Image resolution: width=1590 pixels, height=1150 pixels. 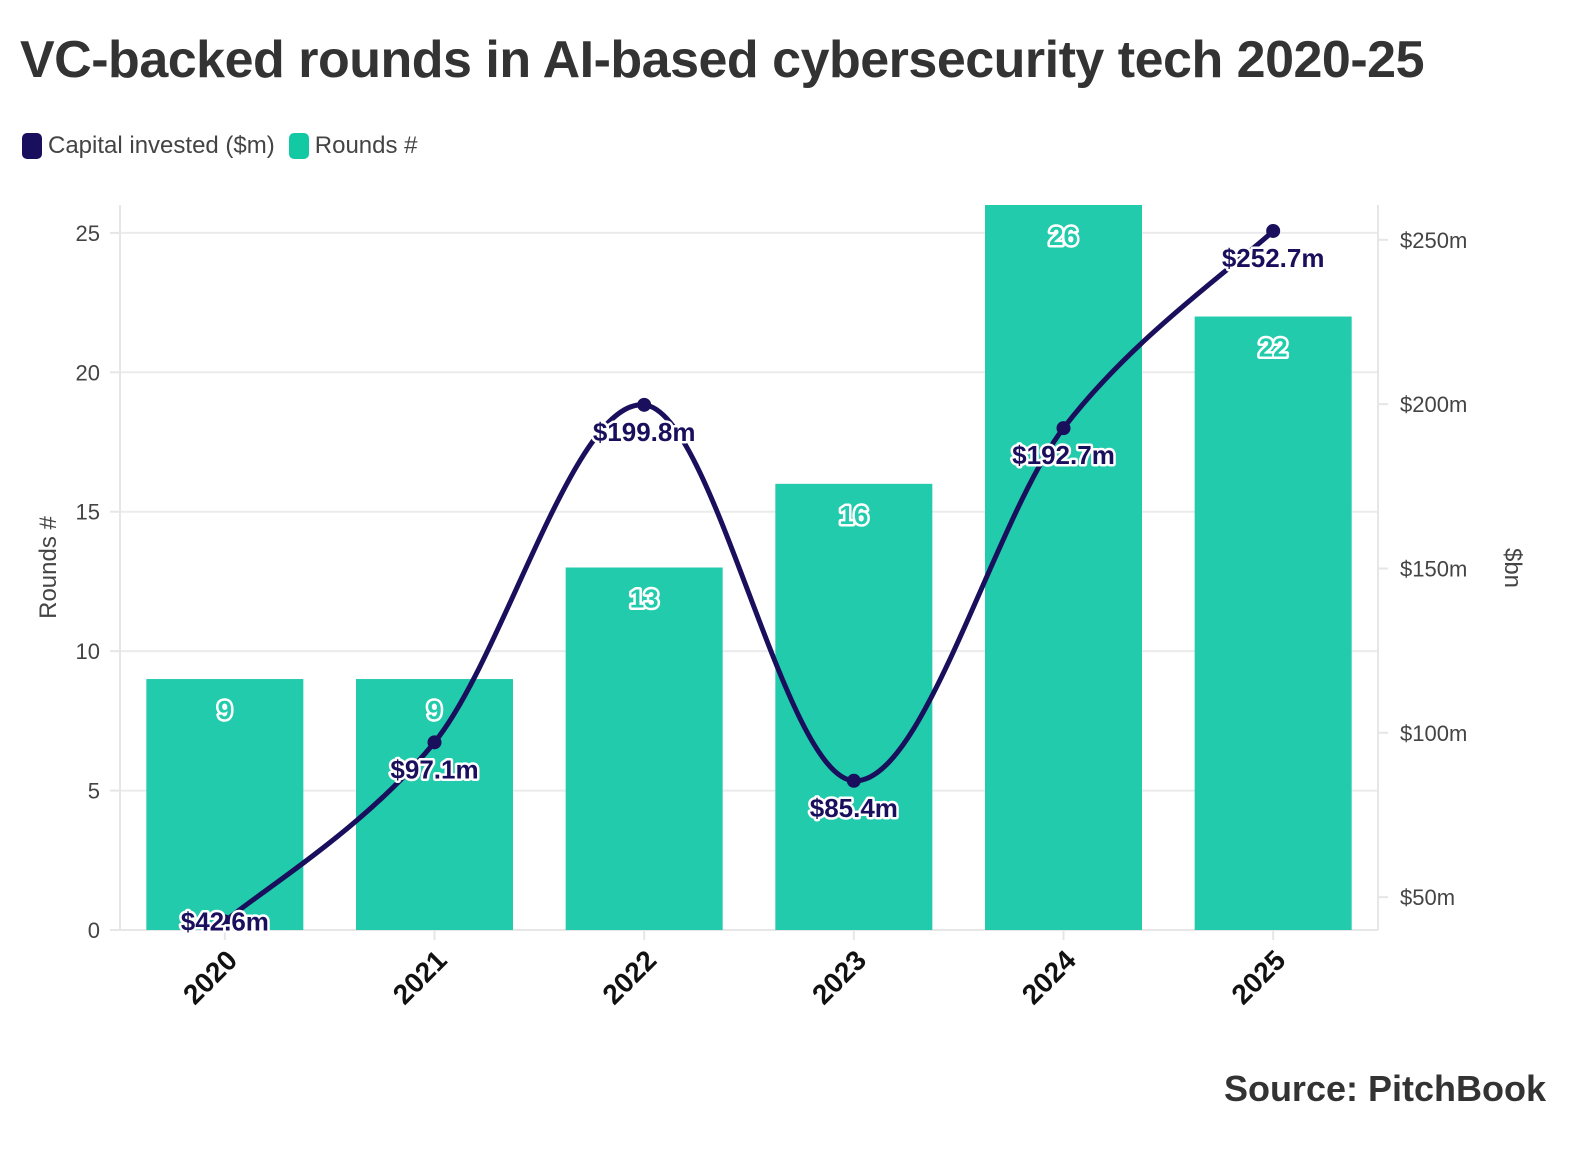 I want to click on y-tick-label: 20, so click(x=88, y=372).